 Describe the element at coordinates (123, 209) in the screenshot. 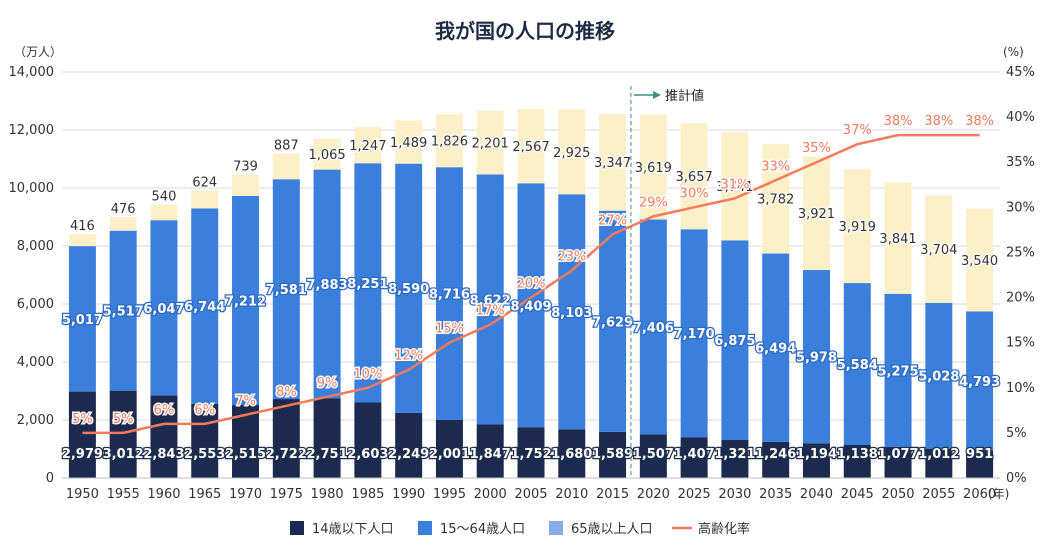

I see `label-65plus: 476` at that location.